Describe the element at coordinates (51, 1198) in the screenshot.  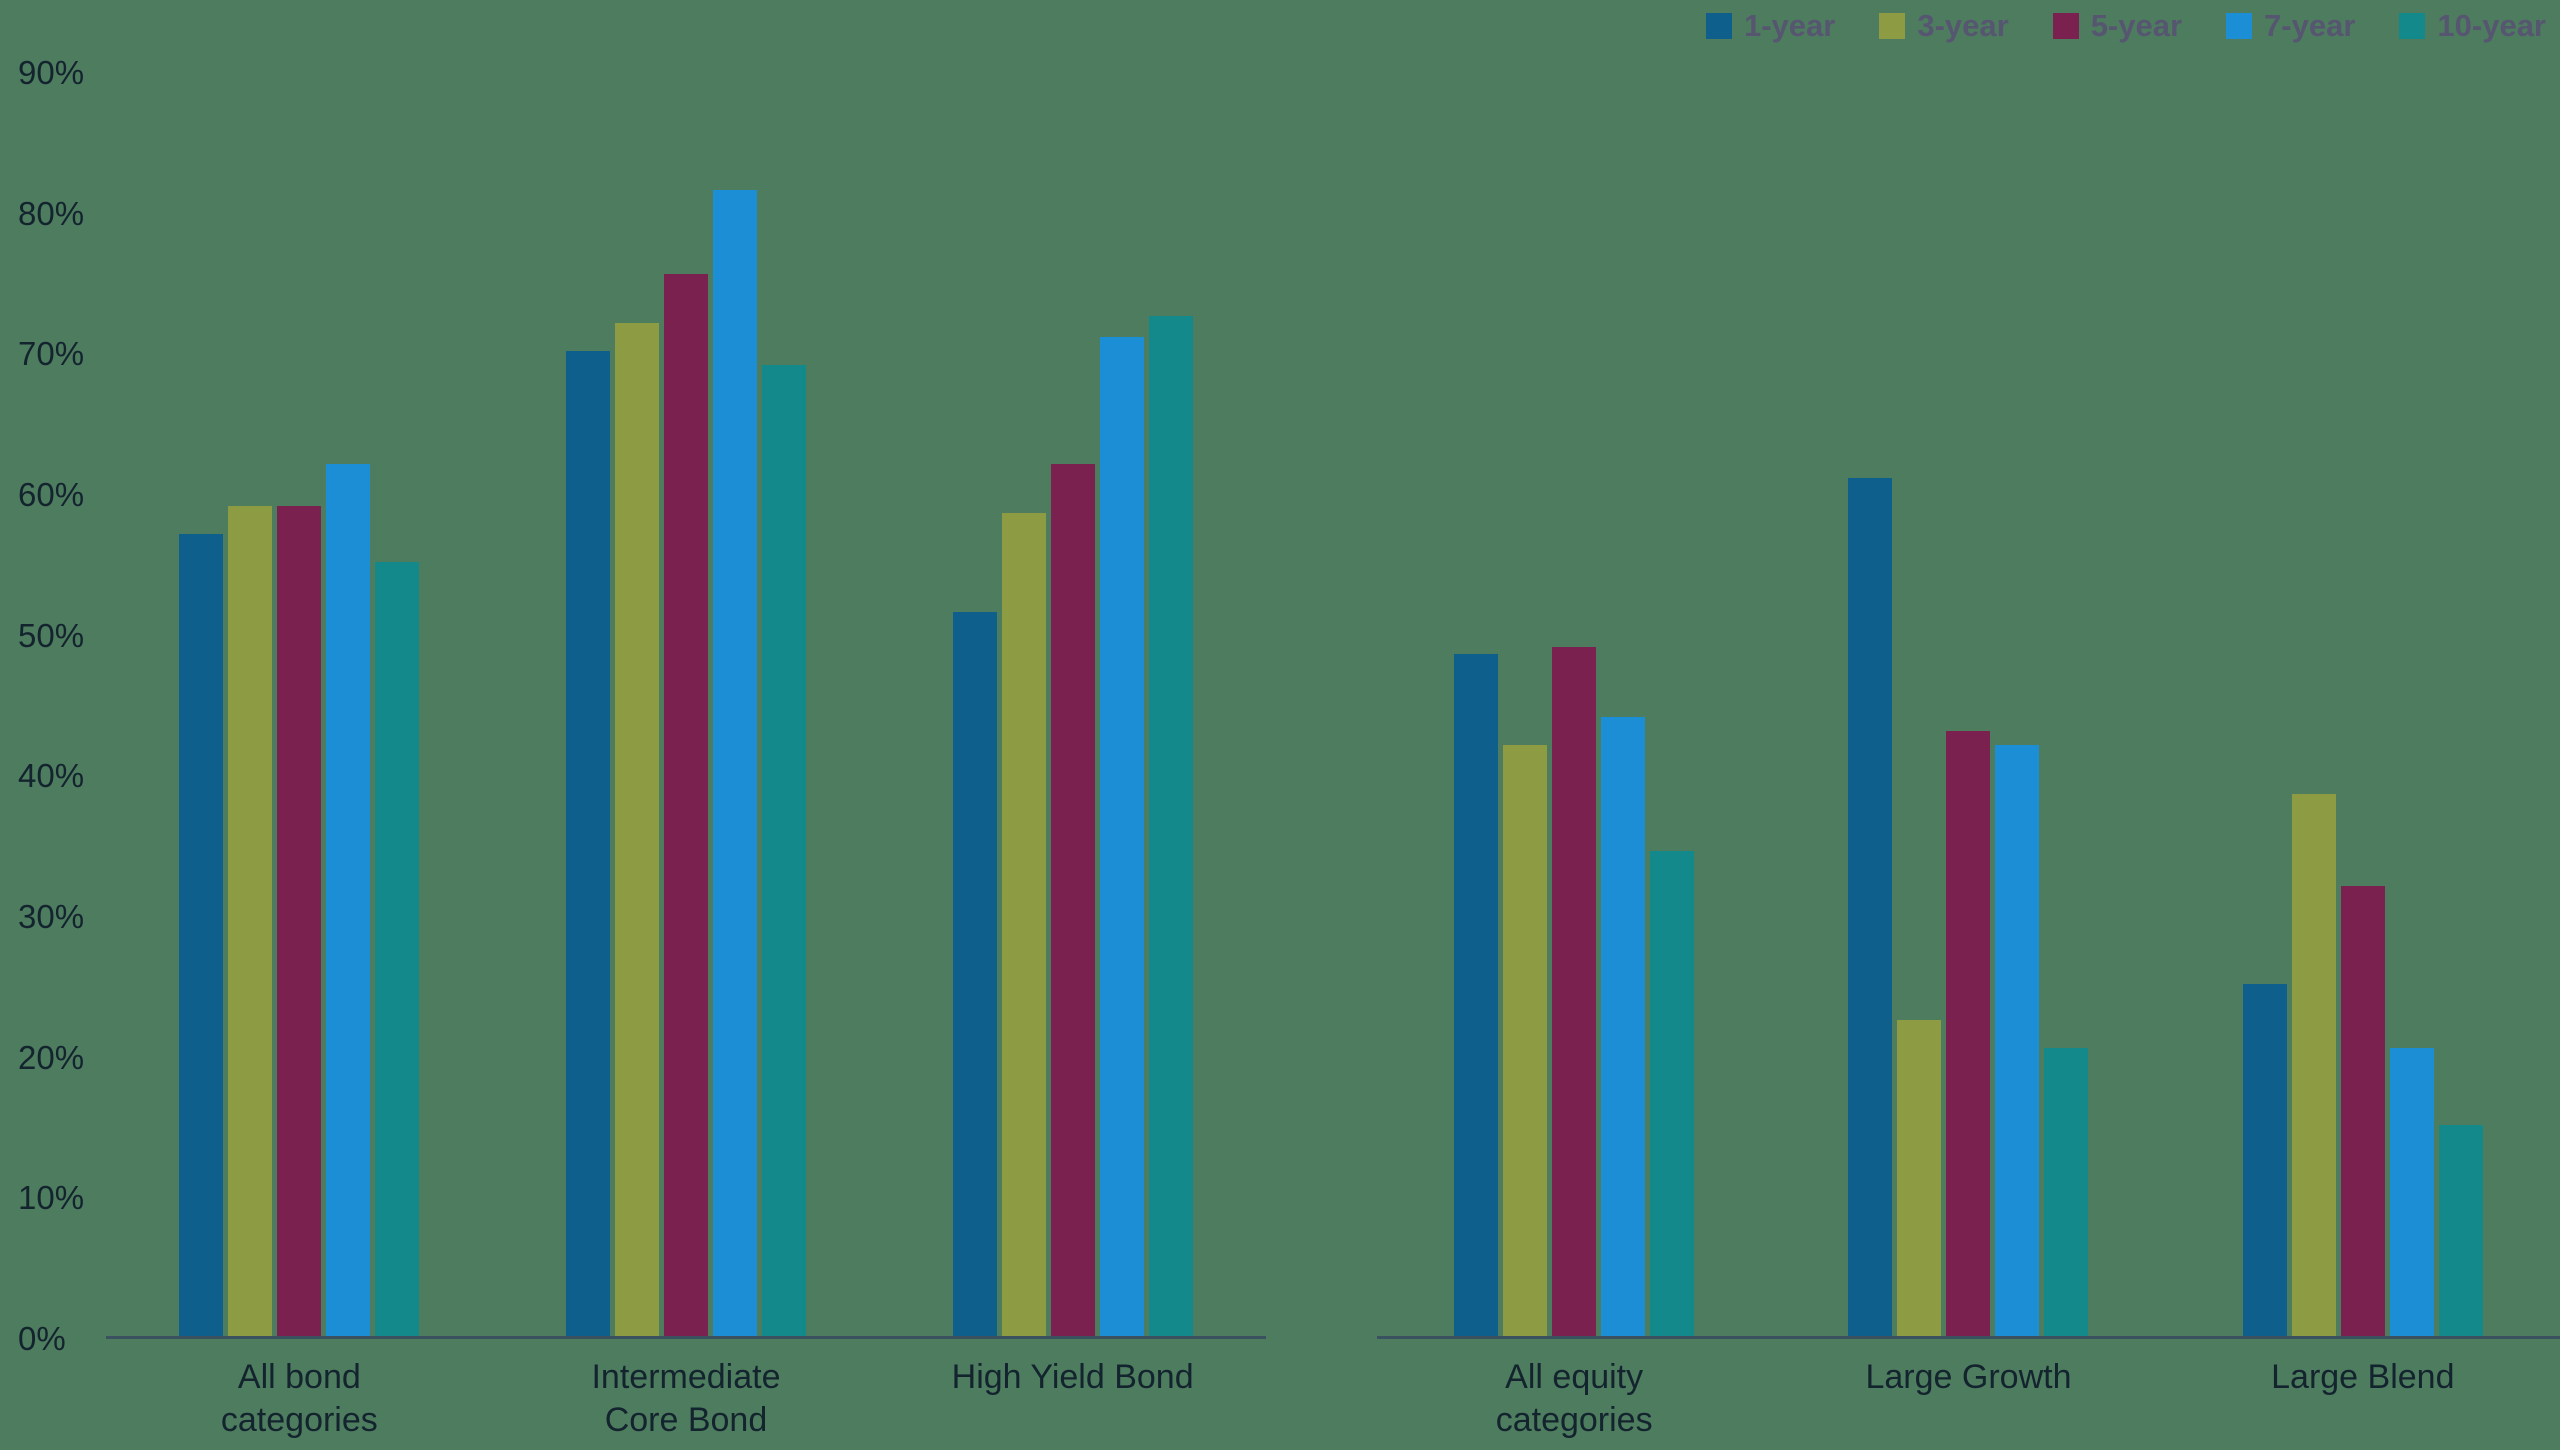
I see `y-tick-label: 10%` at that location.